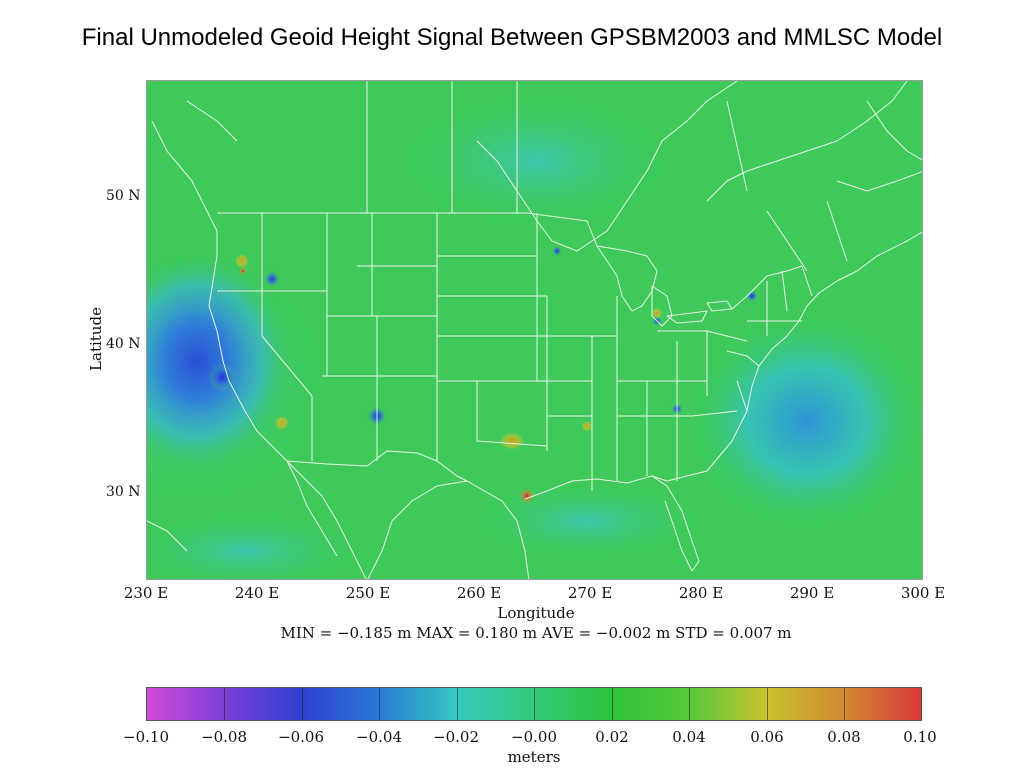 The image size is (1024, 768). What do you see at coordinates (534, 737) in the screenshot?
I see `colorbar-label: −0.00` at bounding box center [534, 737].